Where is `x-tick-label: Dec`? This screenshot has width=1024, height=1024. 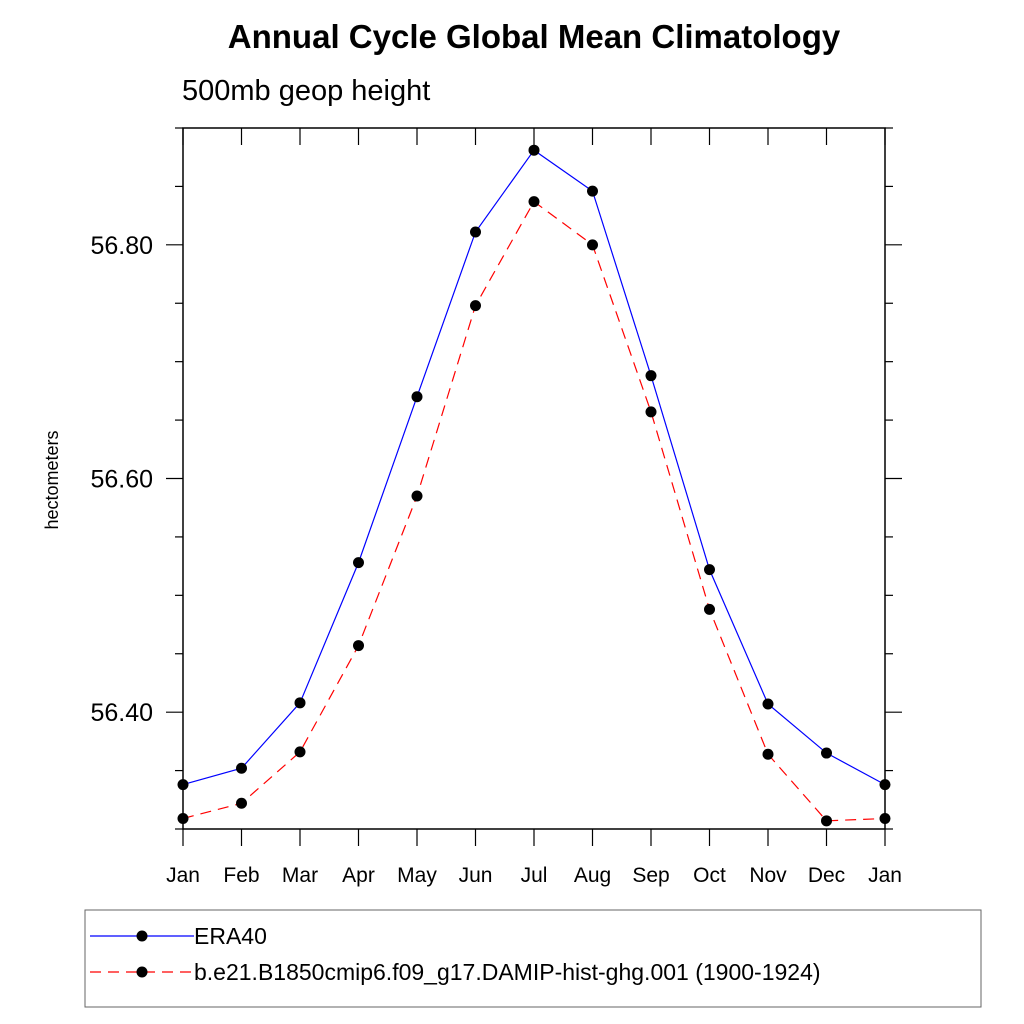
x-tick-label: Dec is located at coordinates (826, 875).